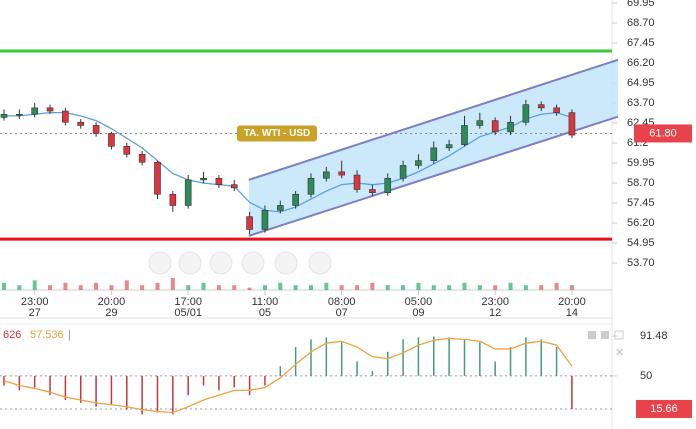 The width and height of the screenshot is (696, 429). I want to click on x-tick-sublabel: 09, so click(418, 313).